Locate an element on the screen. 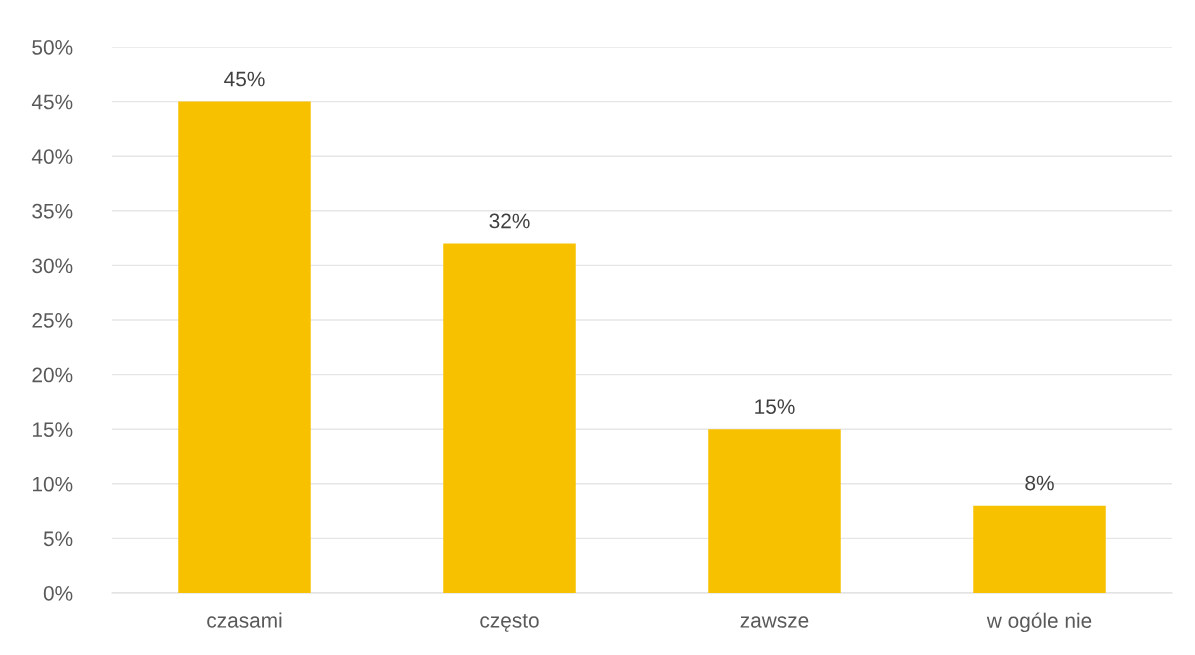  y-tick-label: 25% is located at coordinates (52, 320).